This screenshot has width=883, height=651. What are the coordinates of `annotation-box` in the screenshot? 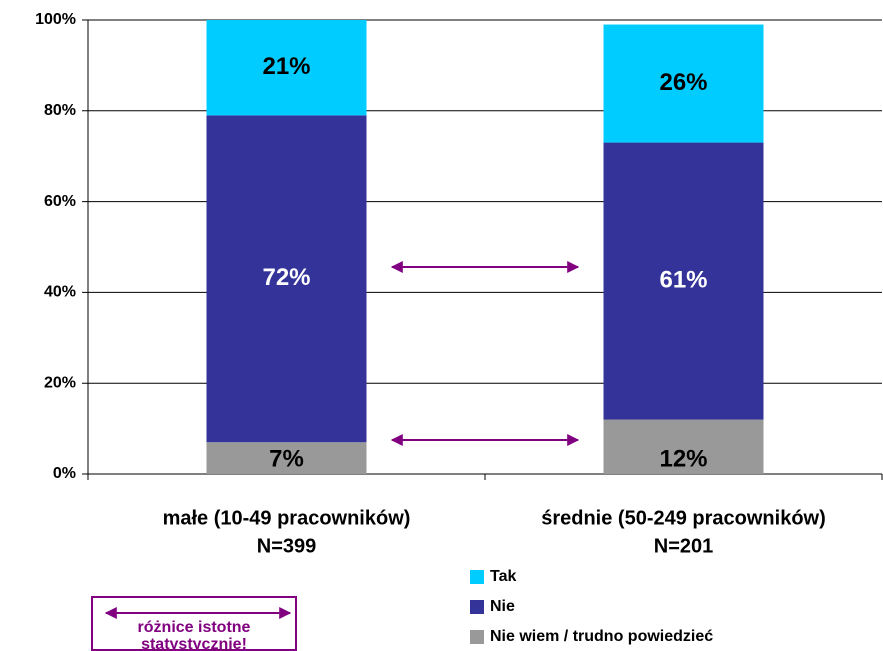 It's located at (194, 623).